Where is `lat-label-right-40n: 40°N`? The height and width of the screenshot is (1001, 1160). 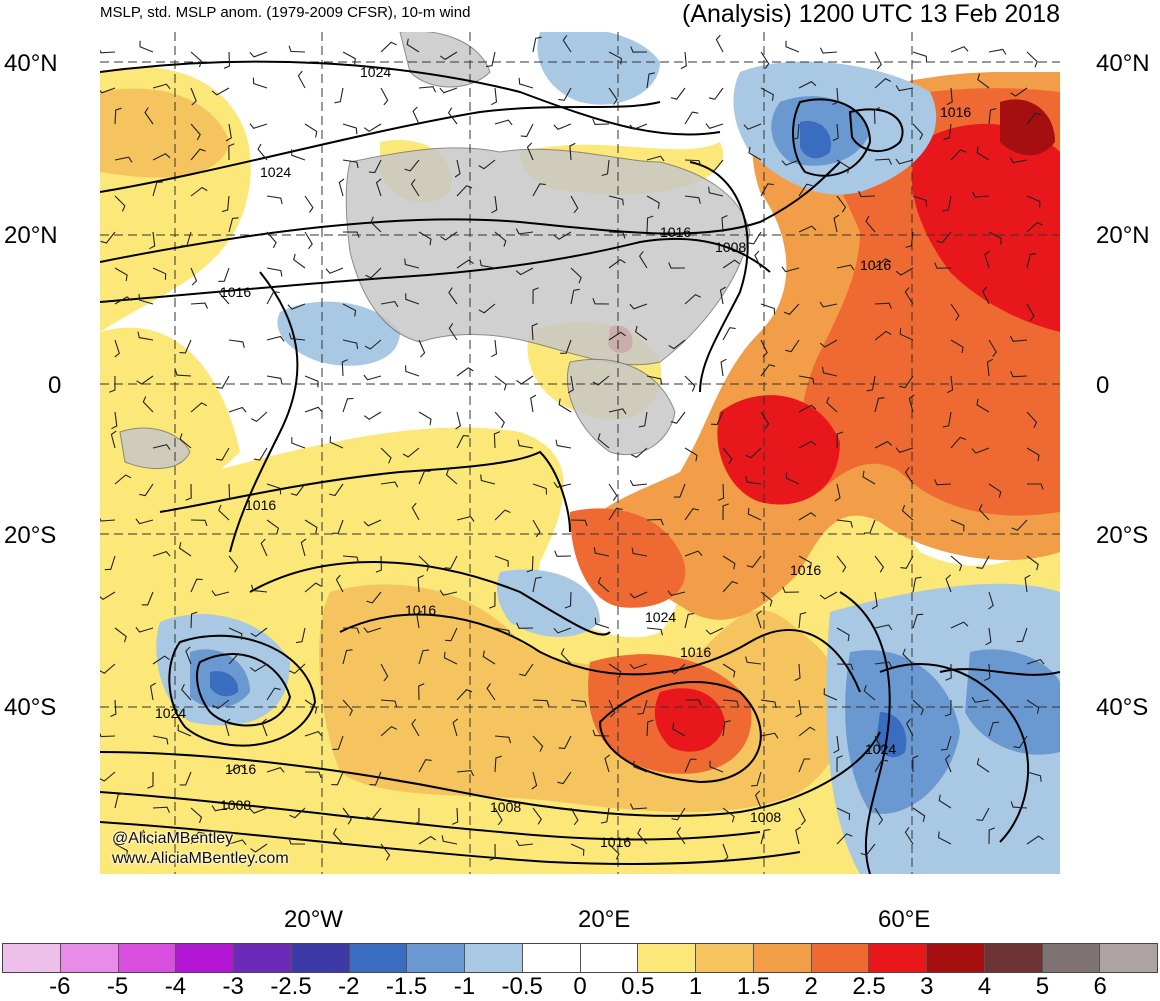 lat-label-right-40n: 40°N is located at coordinates (1123, 63).